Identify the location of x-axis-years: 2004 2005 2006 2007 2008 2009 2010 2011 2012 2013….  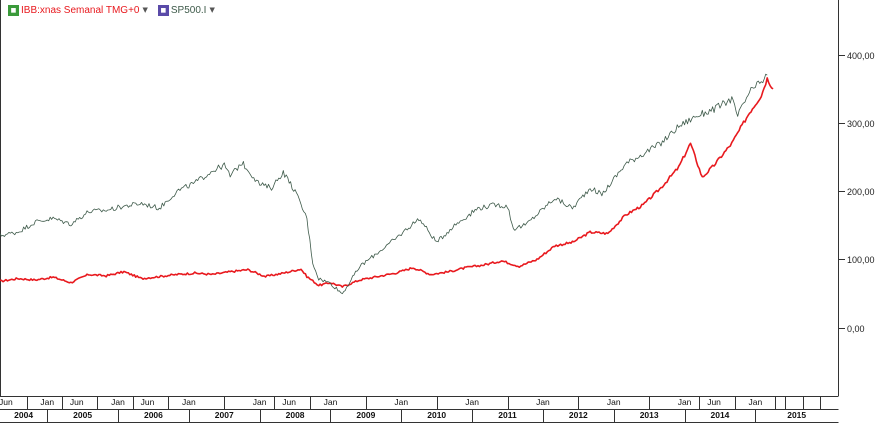
(410, 415).